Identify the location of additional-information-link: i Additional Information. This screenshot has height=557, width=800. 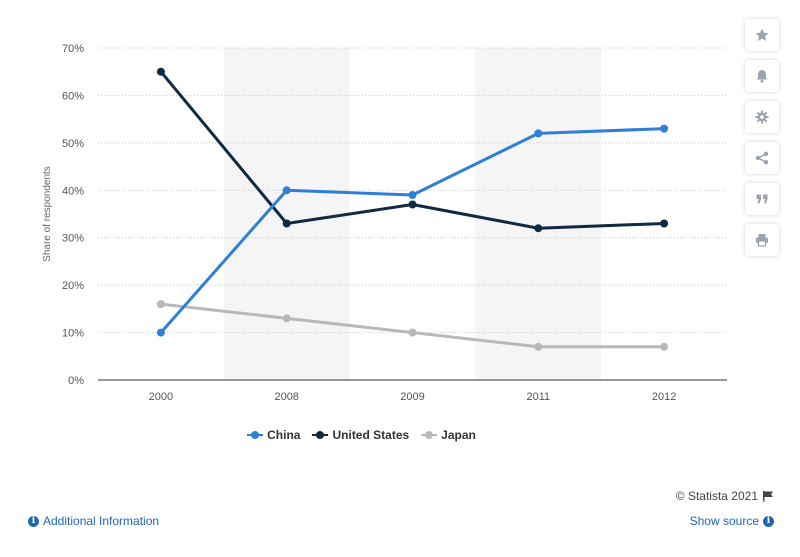
(93, 521).